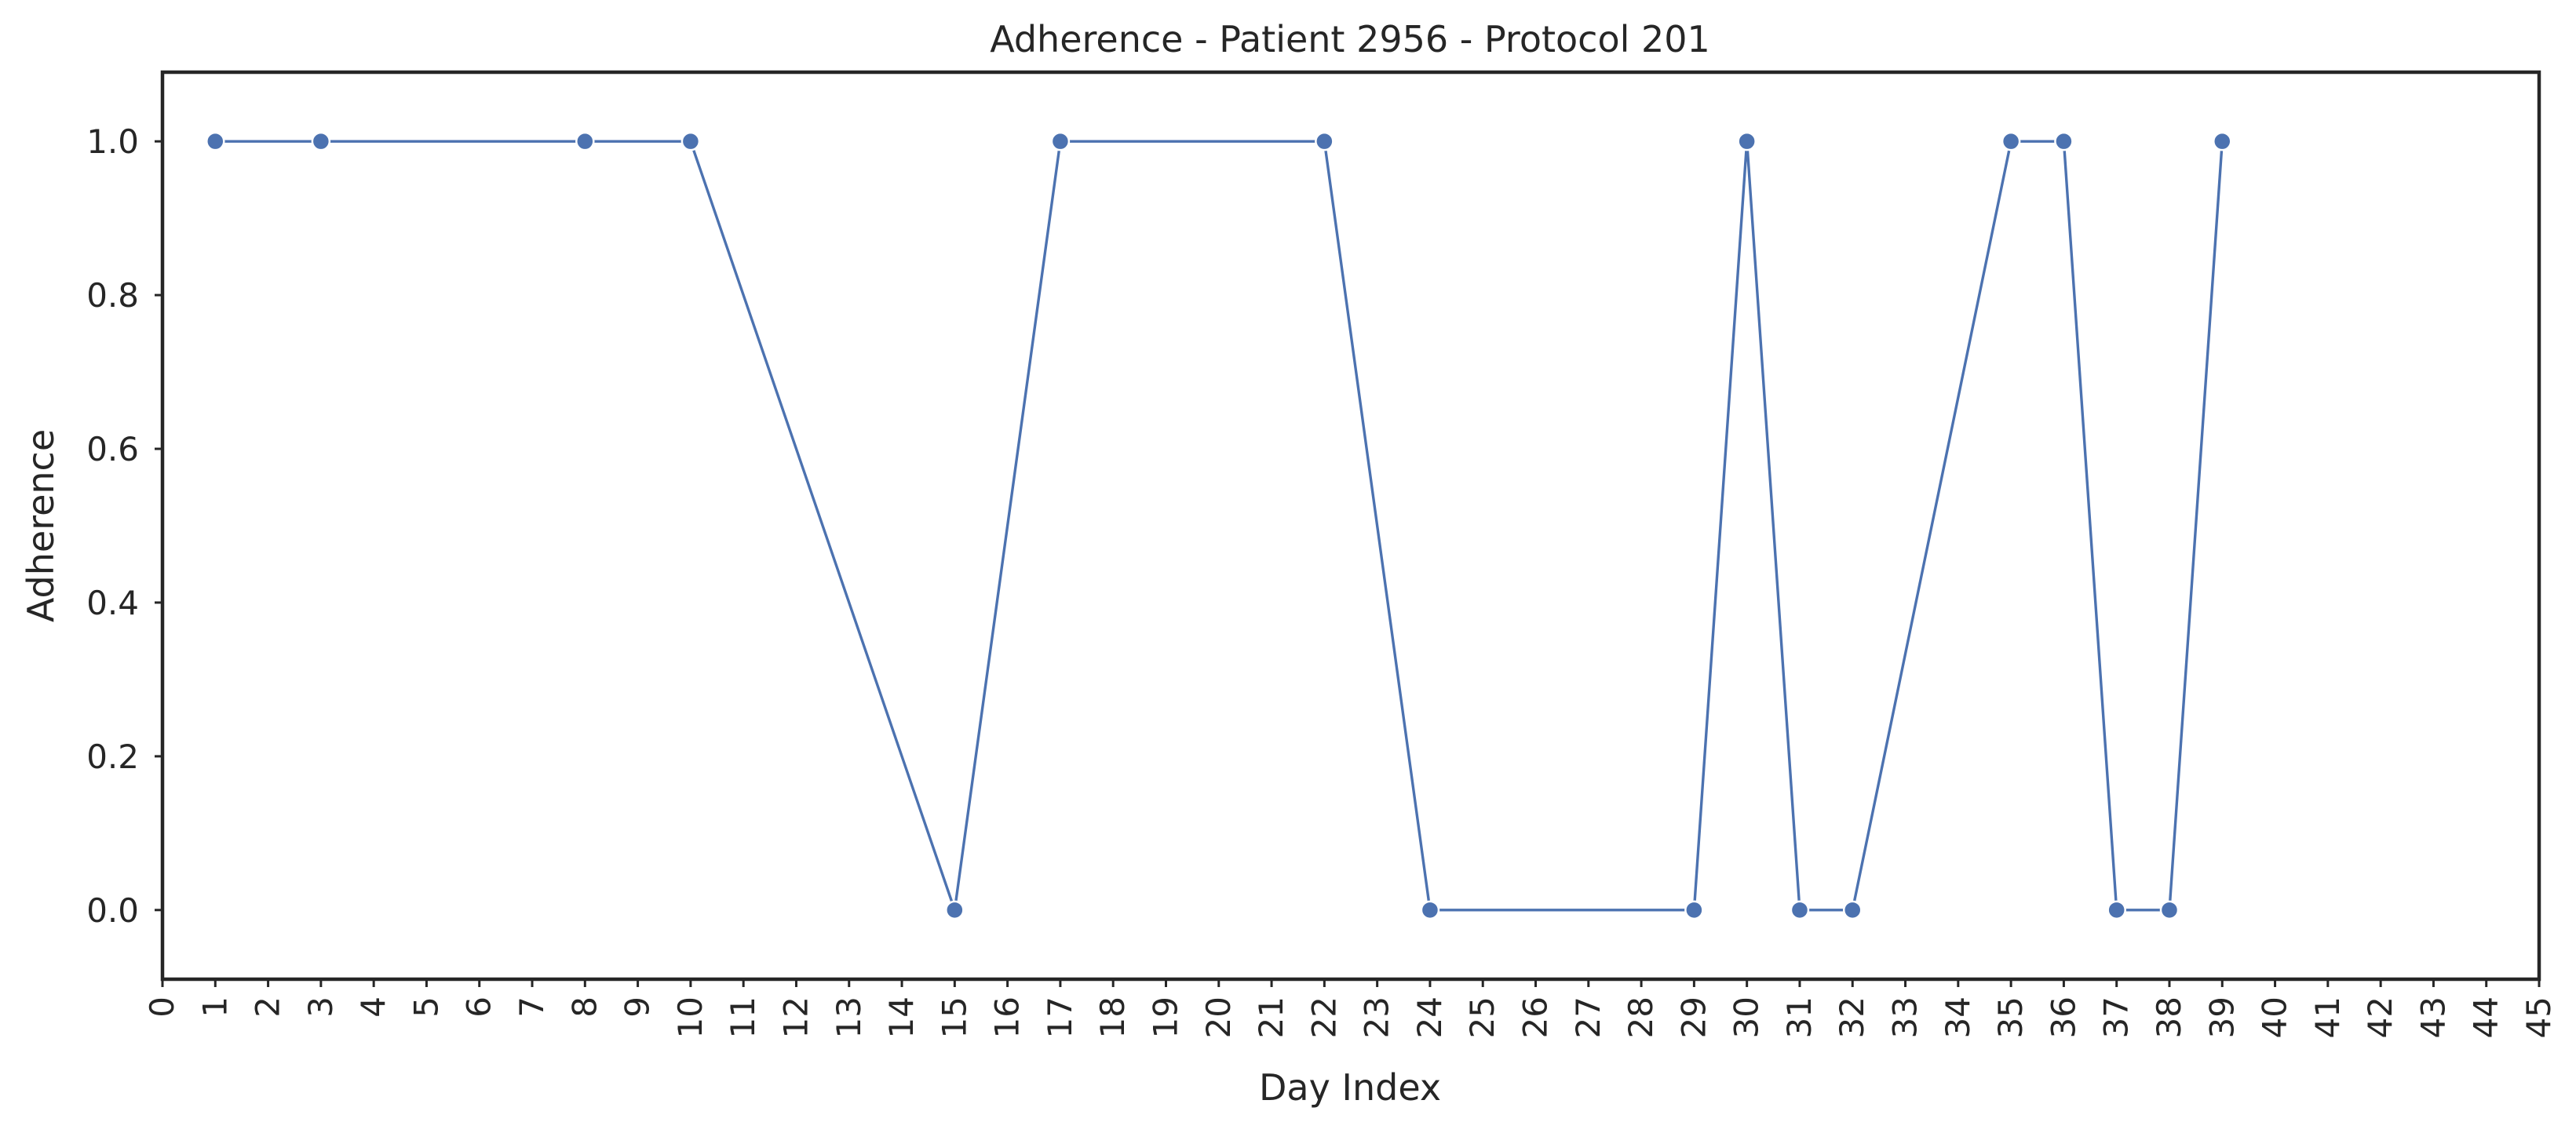  What do you see at coordinates (2380, 1017) in the screenshot?
I see `x-tick-label: 42` at bounding box center [2380, 1017].